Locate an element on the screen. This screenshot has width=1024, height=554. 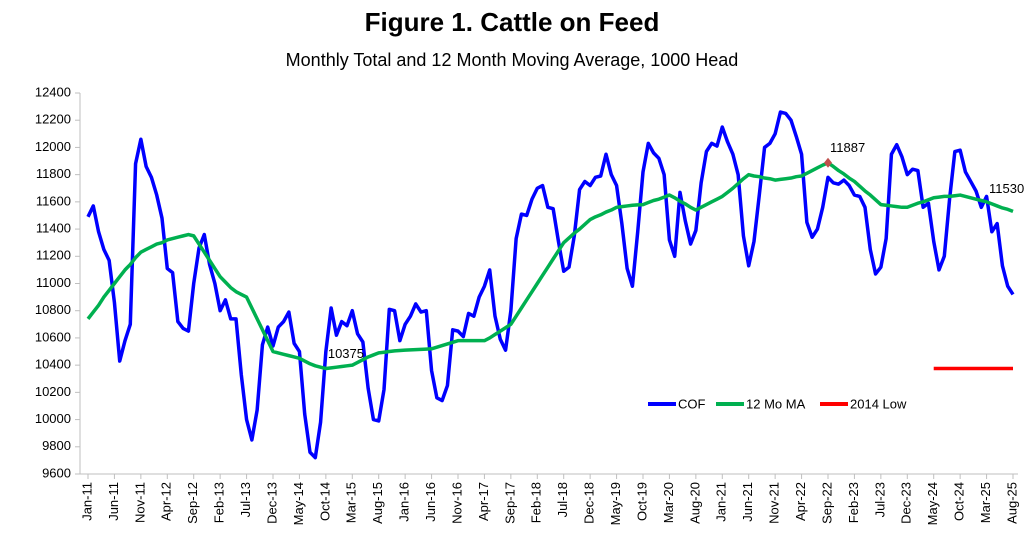
y-tick-label: 11200 is located at coordinates (53, 255).